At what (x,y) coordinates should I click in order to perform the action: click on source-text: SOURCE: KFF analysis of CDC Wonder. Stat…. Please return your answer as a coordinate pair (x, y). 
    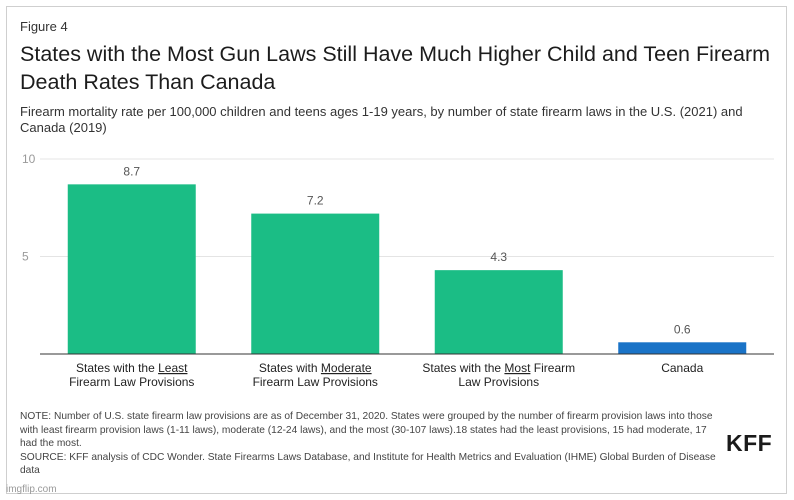
    Looking at the image, I should click on (368, 464).